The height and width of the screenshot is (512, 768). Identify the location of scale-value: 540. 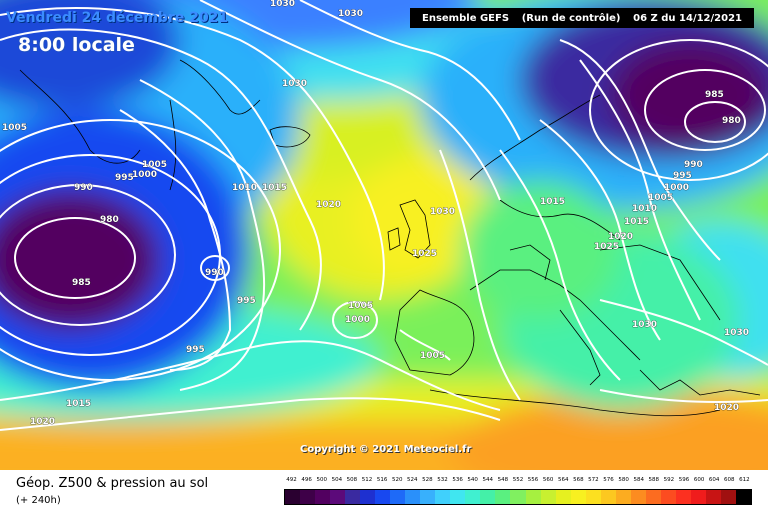
(472, 480).